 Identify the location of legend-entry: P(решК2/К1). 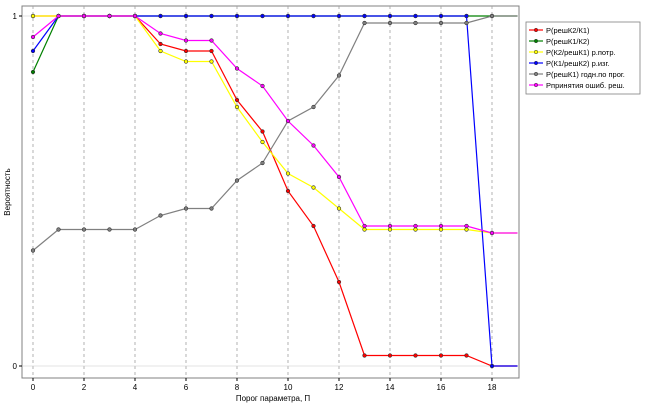
(568, 30).